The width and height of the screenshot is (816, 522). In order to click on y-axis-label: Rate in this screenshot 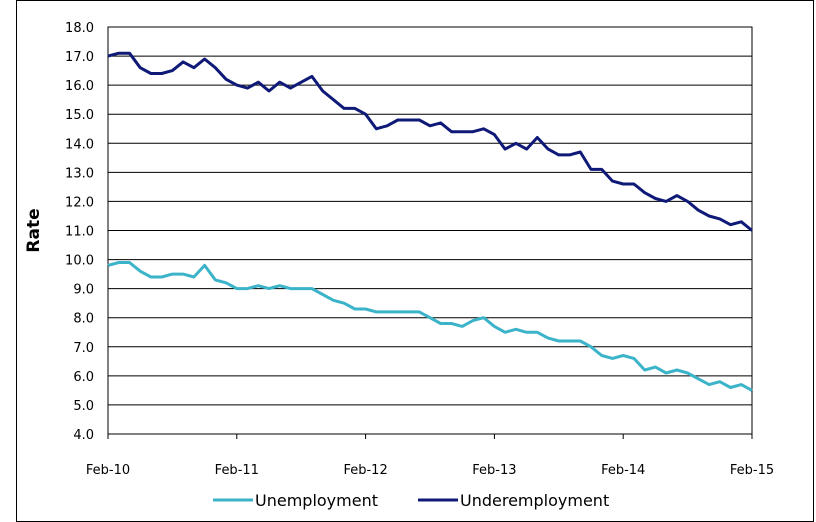, I will do `click(34, 230)`.